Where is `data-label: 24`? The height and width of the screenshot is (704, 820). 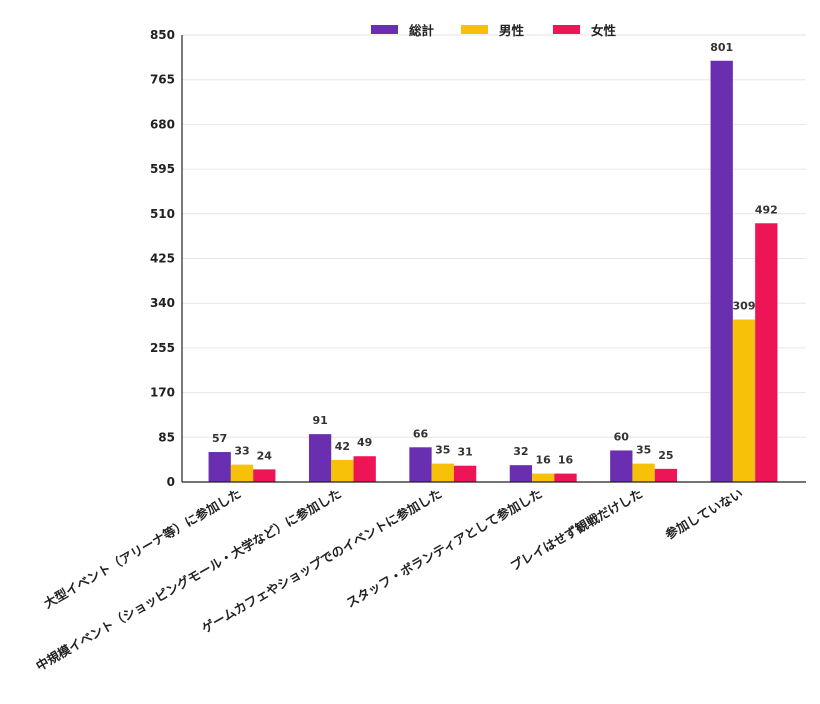
data-label: 24 is located at coordinates (265, 455).